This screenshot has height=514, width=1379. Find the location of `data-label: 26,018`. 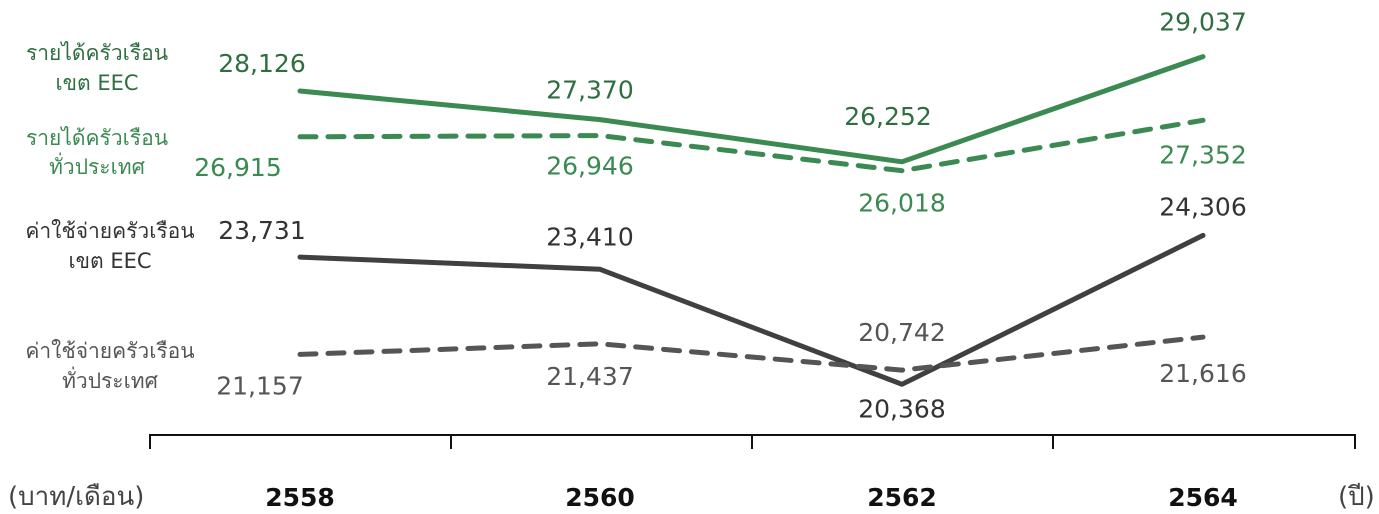

data-label: 26,018 is located at coordinates (901, 203).